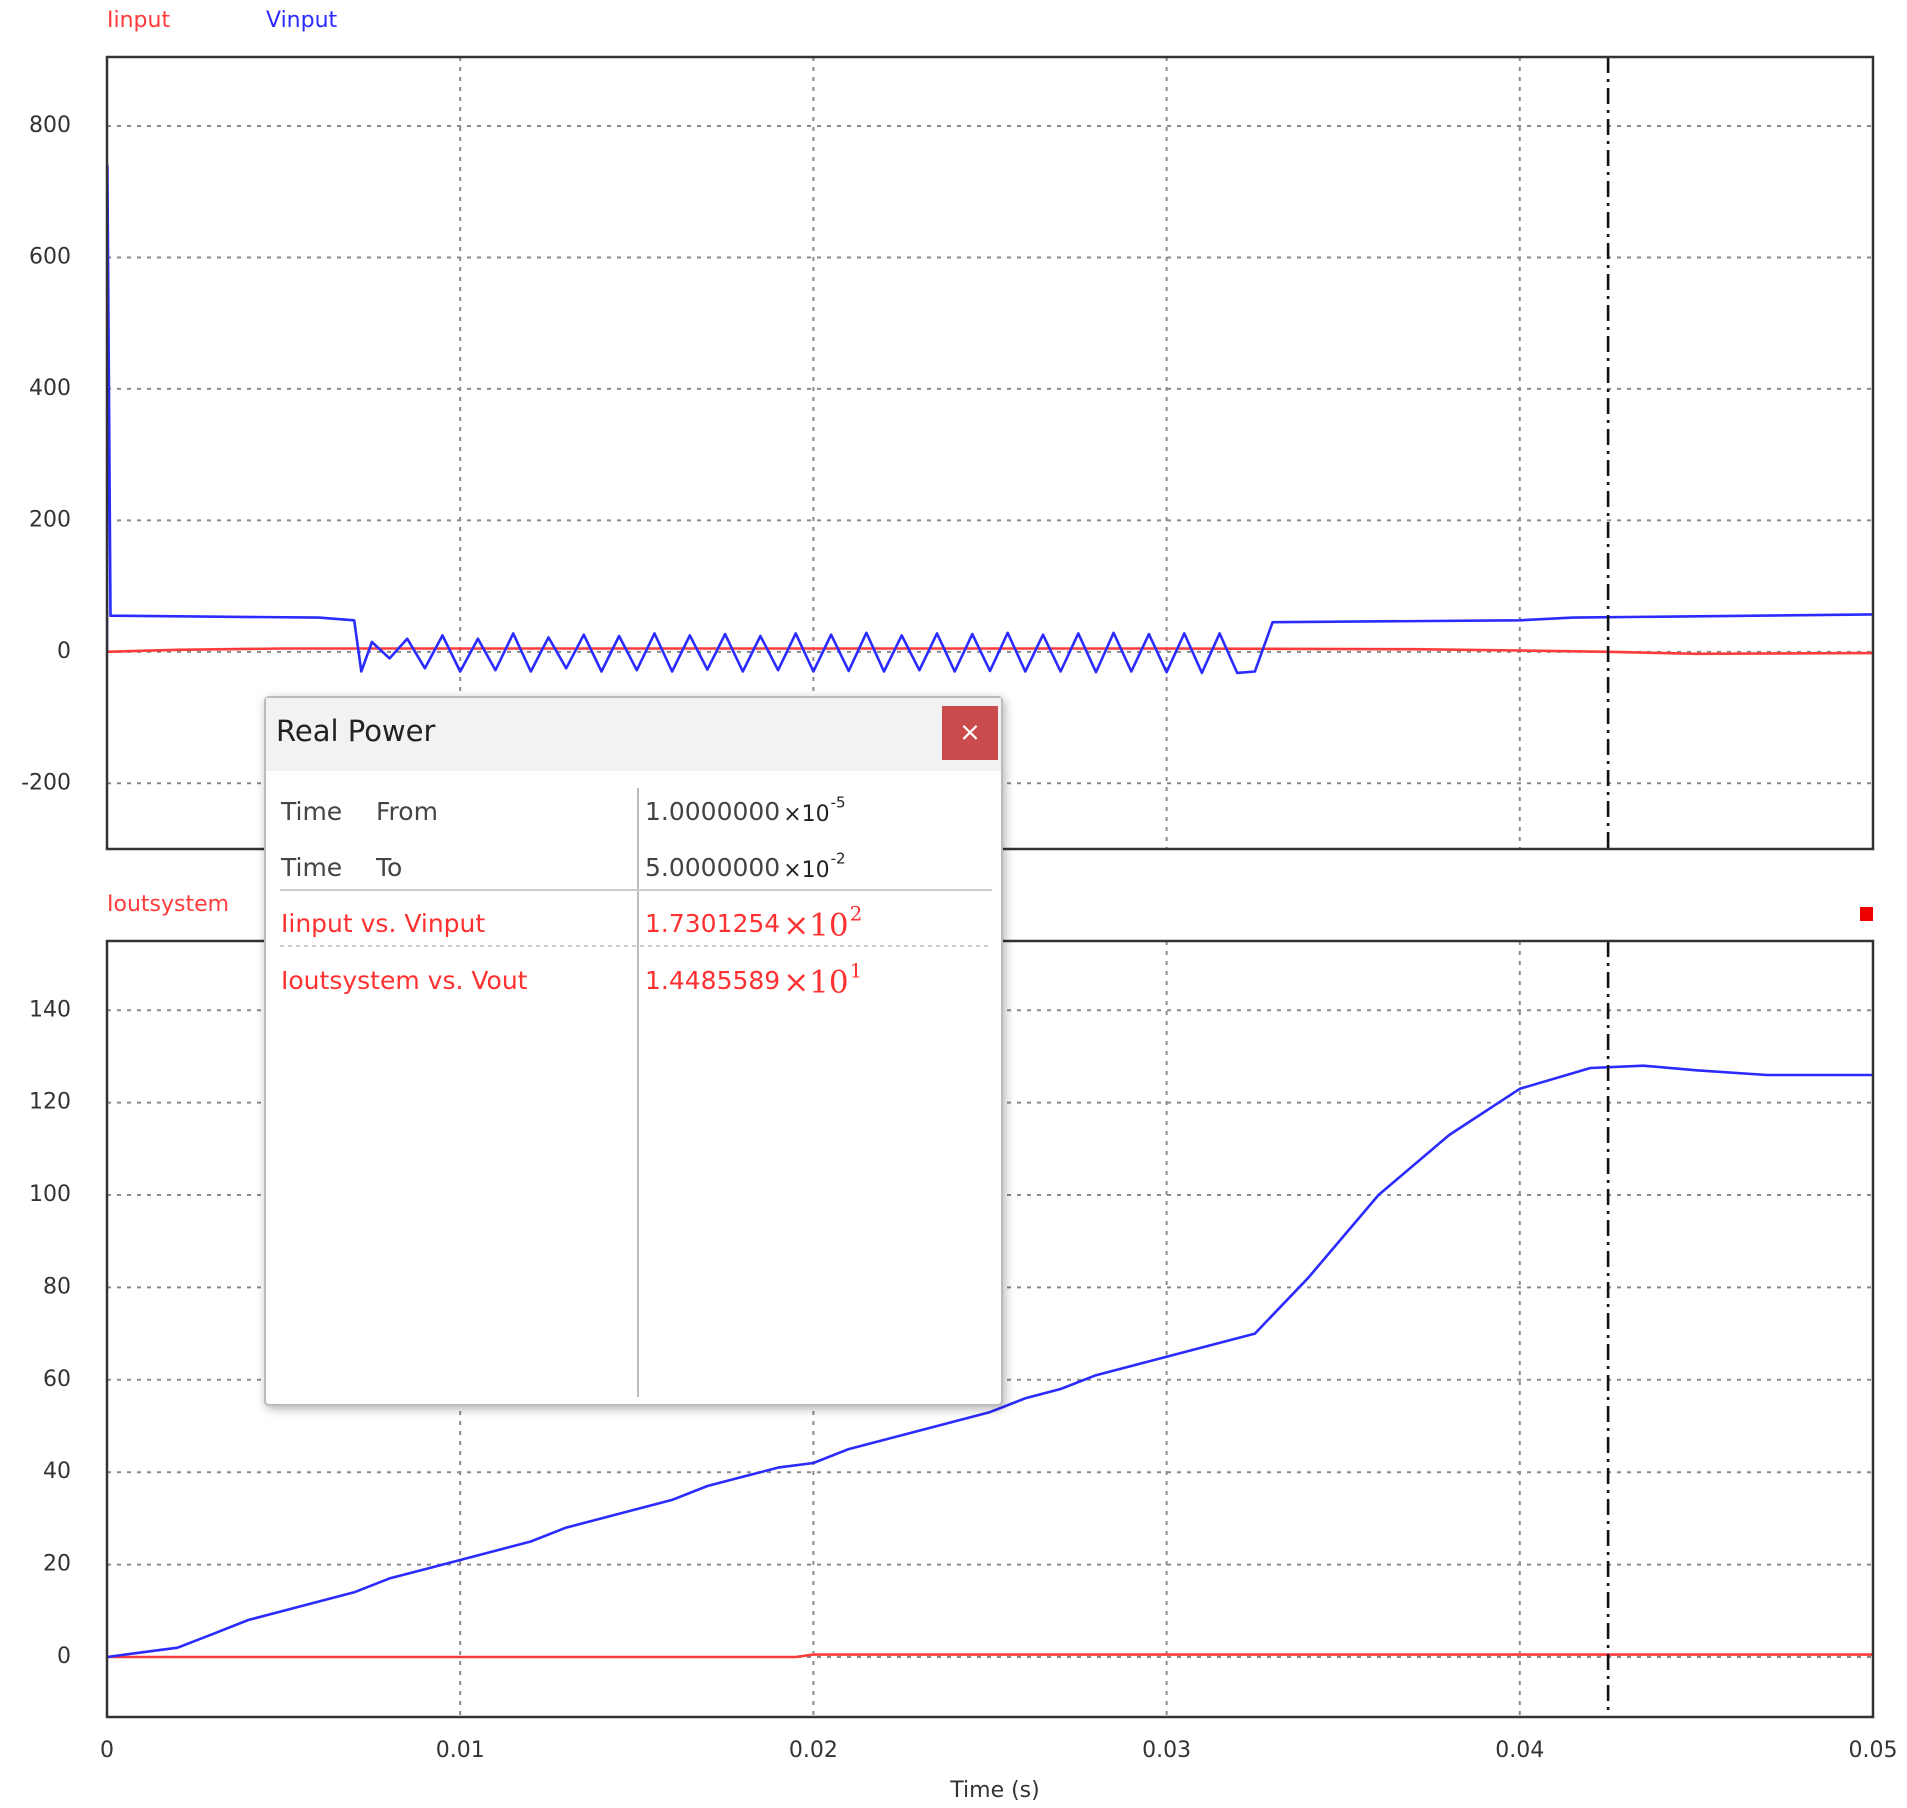  What do you see at coordinates (404, 980) in the screenshot?
I see `row-label: Ioutsystem vs. Vout` at bounding box center [404, 980].